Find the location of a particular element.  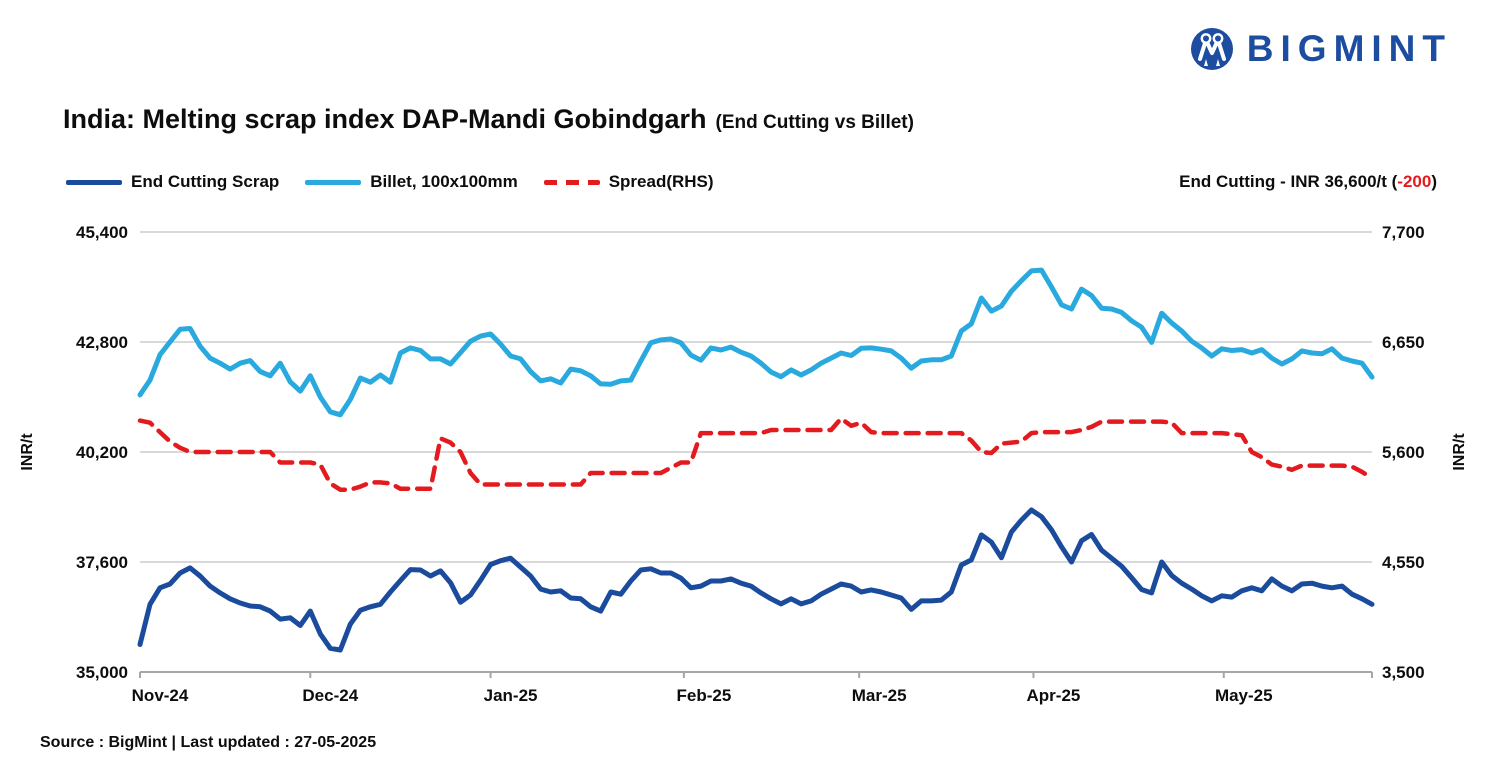

chart-subtitle: (End Cutting vs Billet) is located at coordinates (814, 122).